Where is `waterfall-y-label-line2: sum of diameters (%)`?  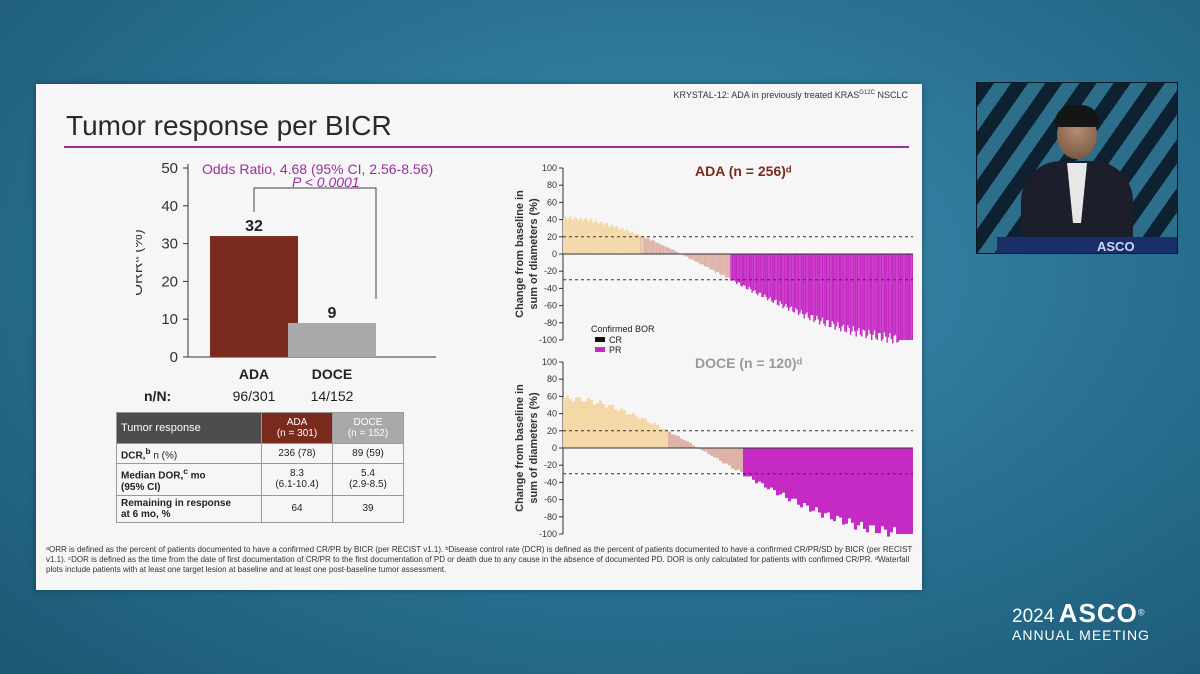 waterfall-y-label-line2: sum of diameters (%) is located at coordinates (534, 254).